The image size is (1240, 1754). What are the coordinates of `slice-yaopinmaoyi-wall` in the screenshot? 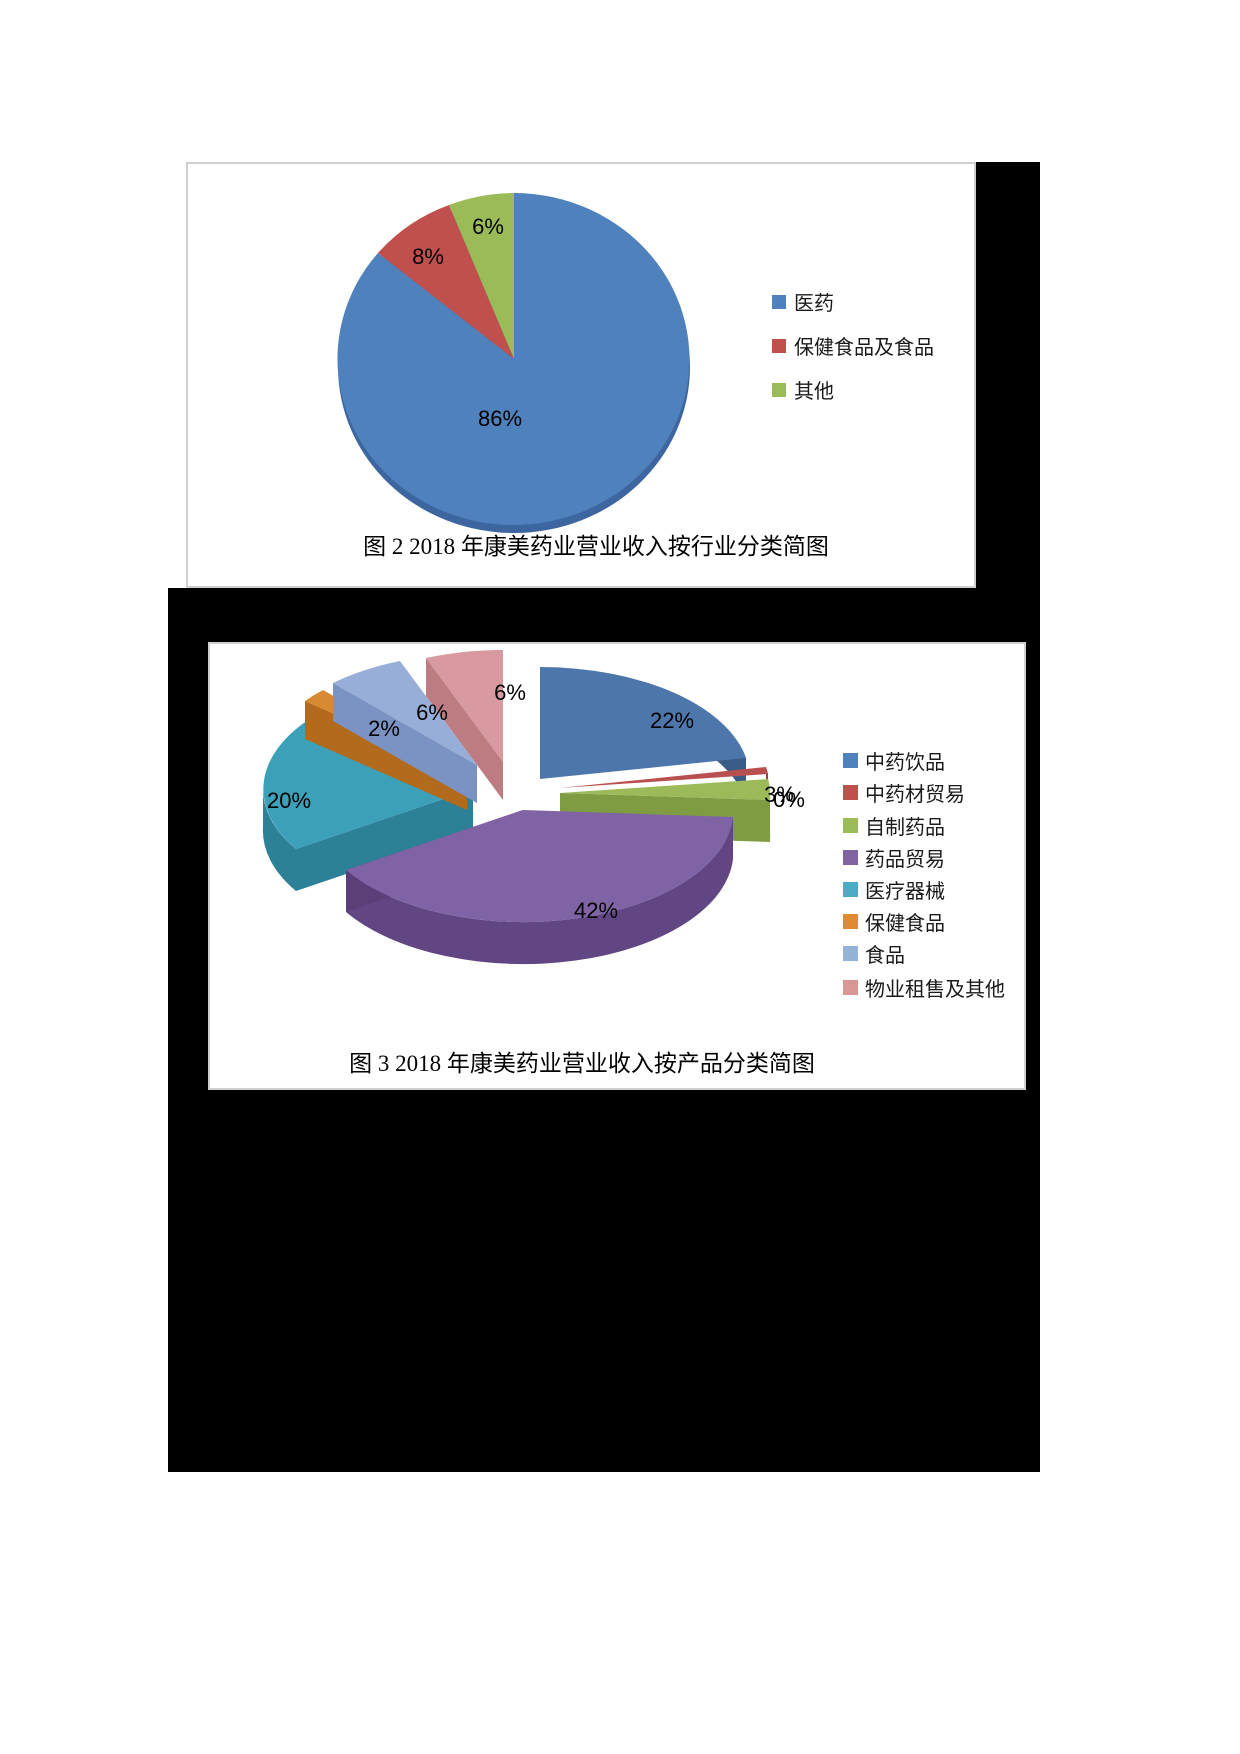 It's located at (539, 891).